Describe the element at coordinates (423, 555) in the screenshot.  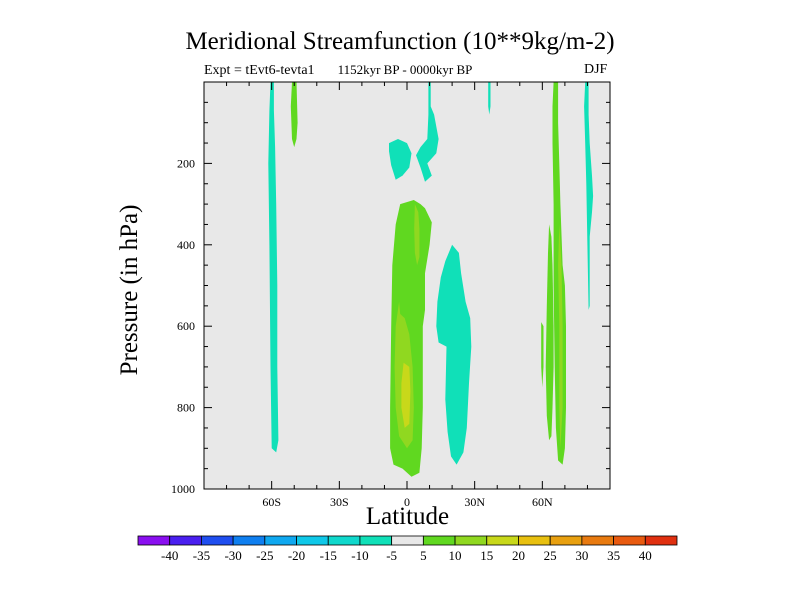
I see `colorbar-label: 5` at that location.